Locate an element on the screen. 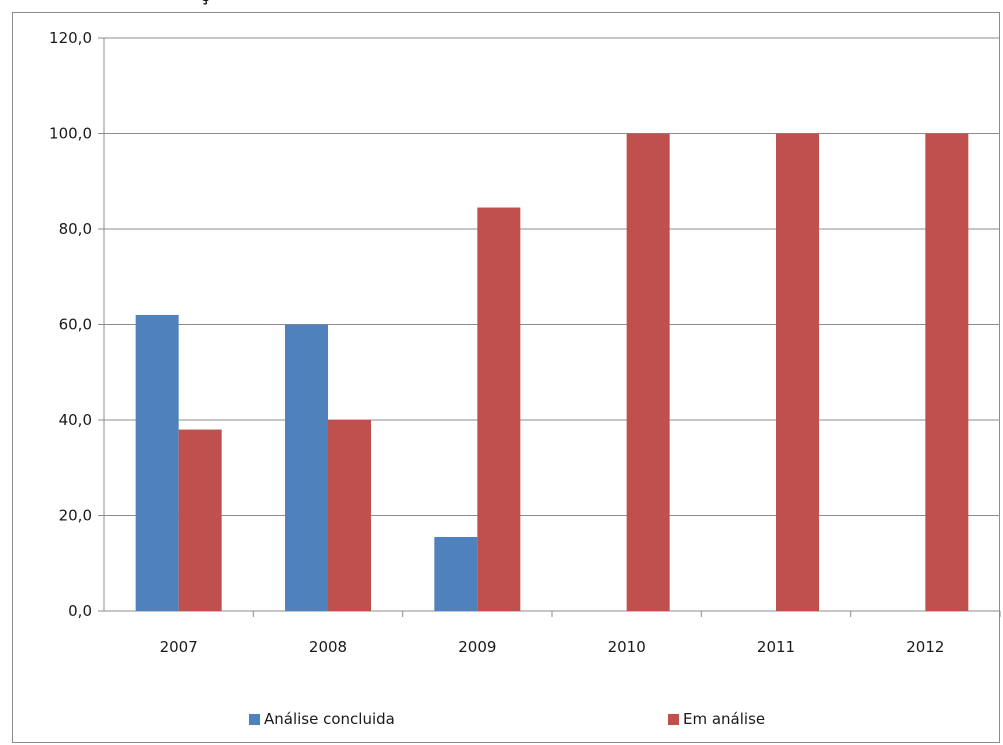 This screenshot has height=745, width=1003. y-tick-label: 20,0 is located at coordinates (75, 516).